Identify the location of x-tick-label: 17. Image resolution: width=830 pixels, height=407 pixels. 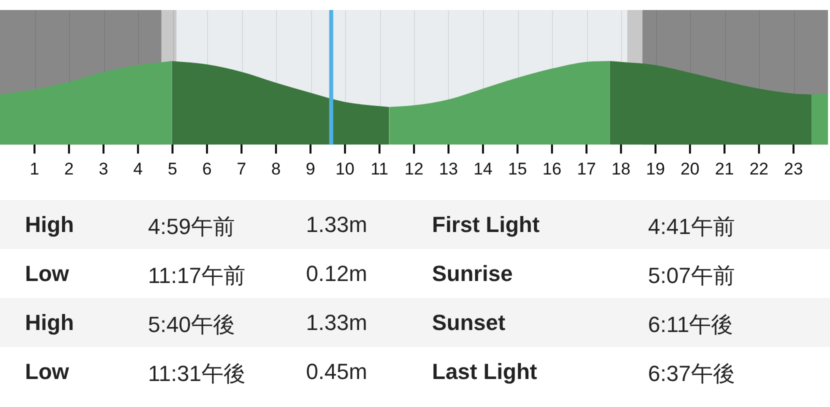
(586, 168).